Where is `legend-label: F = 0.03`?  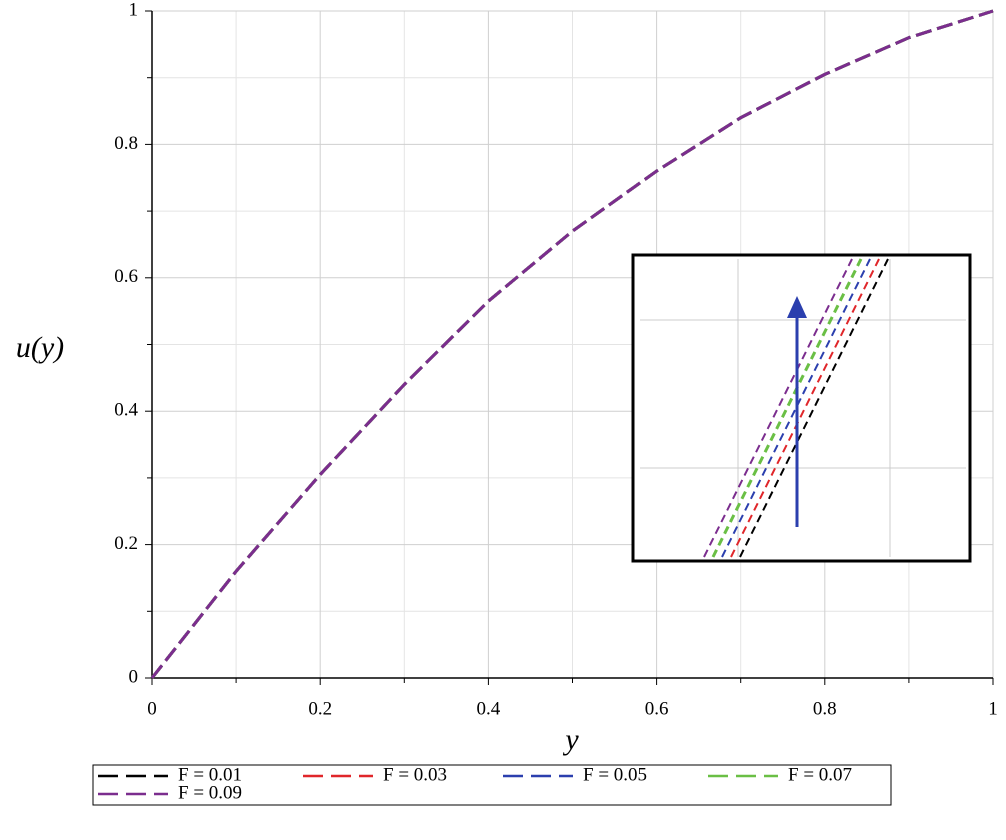
legend-label: F = 0.03 is located at coordinates (415, 774).